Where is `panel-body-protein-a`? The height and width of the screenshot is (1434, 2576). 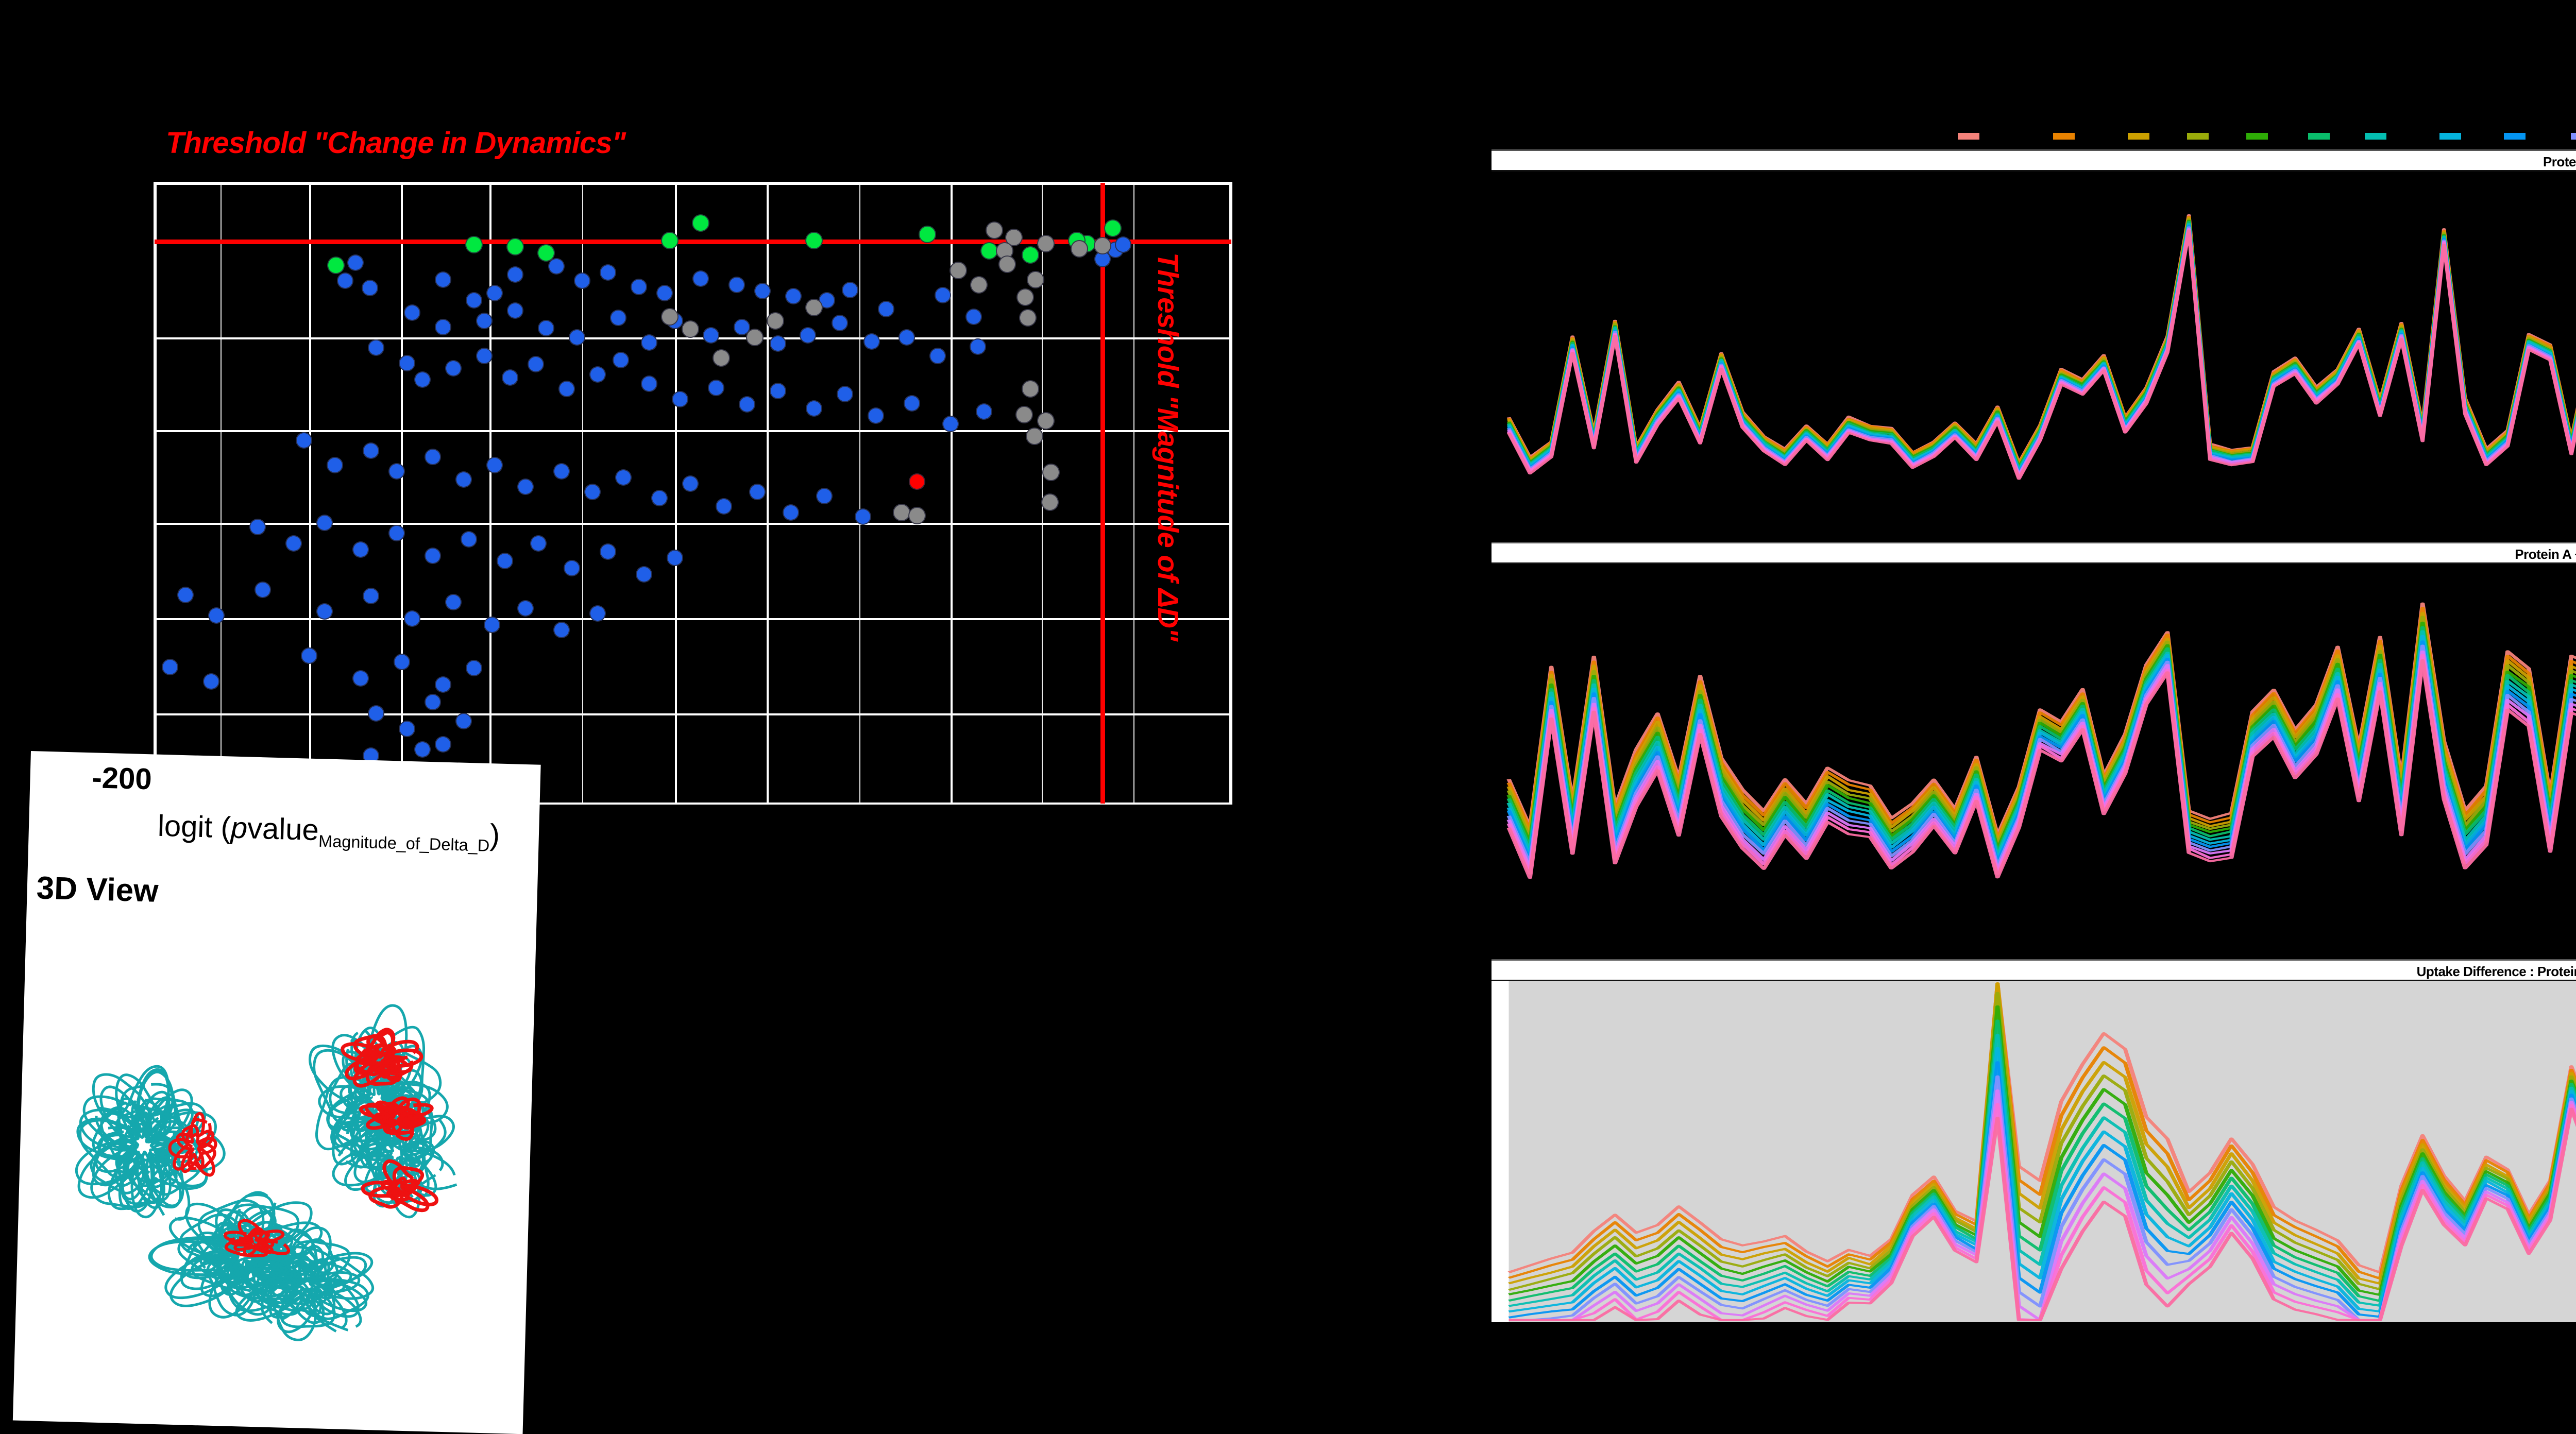
panel-body-protein-a is located at coordinates (2034, 338).